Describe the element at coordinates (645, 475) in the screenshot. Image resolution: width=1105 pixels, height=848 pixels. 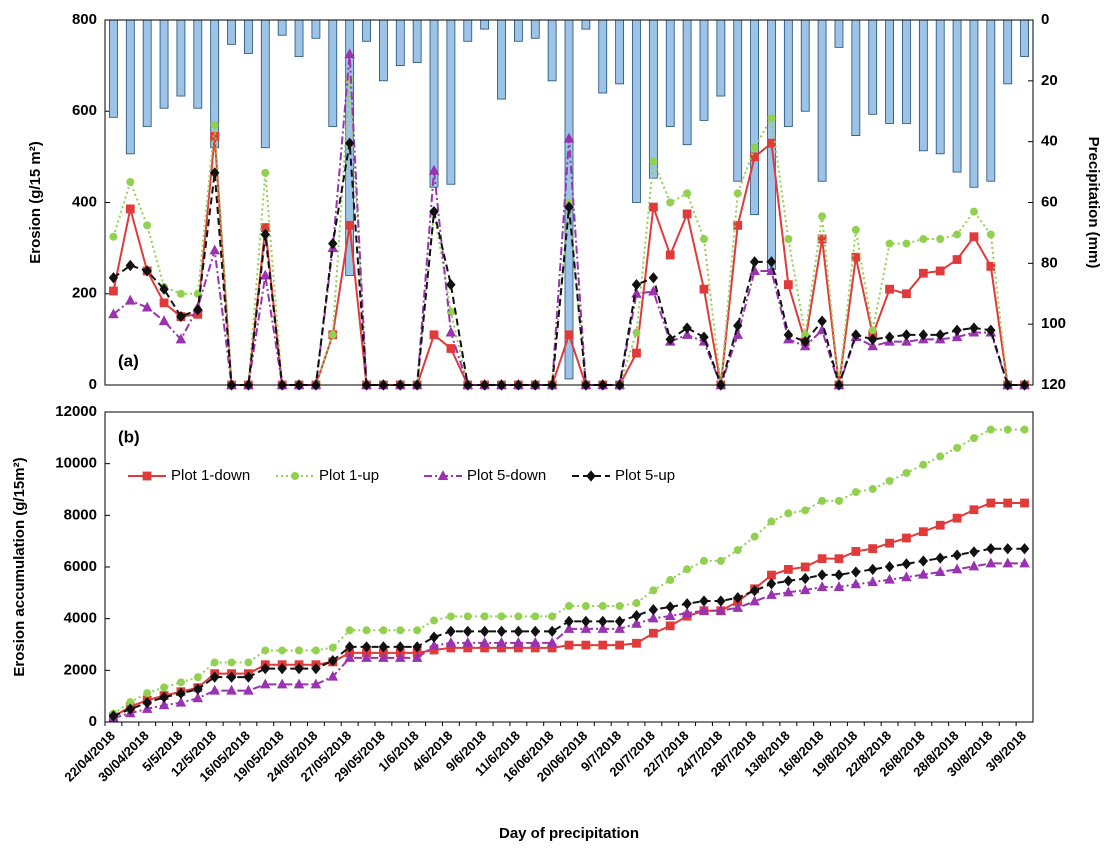
I see `legend-label: Plot 5-up` at that location.